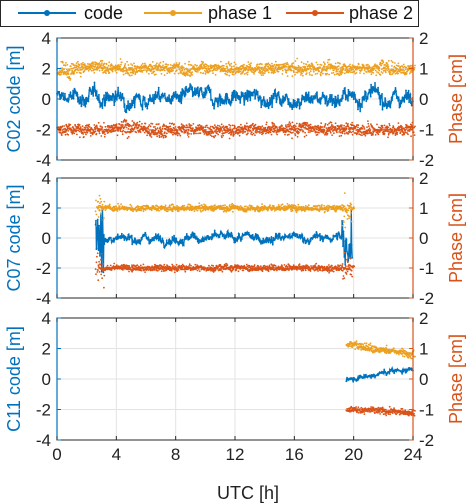  What do you see at coordinates (240, 13) in the screenshot?
I see `legend-phase1-label: phase 1` at bounding box center [240, 13].